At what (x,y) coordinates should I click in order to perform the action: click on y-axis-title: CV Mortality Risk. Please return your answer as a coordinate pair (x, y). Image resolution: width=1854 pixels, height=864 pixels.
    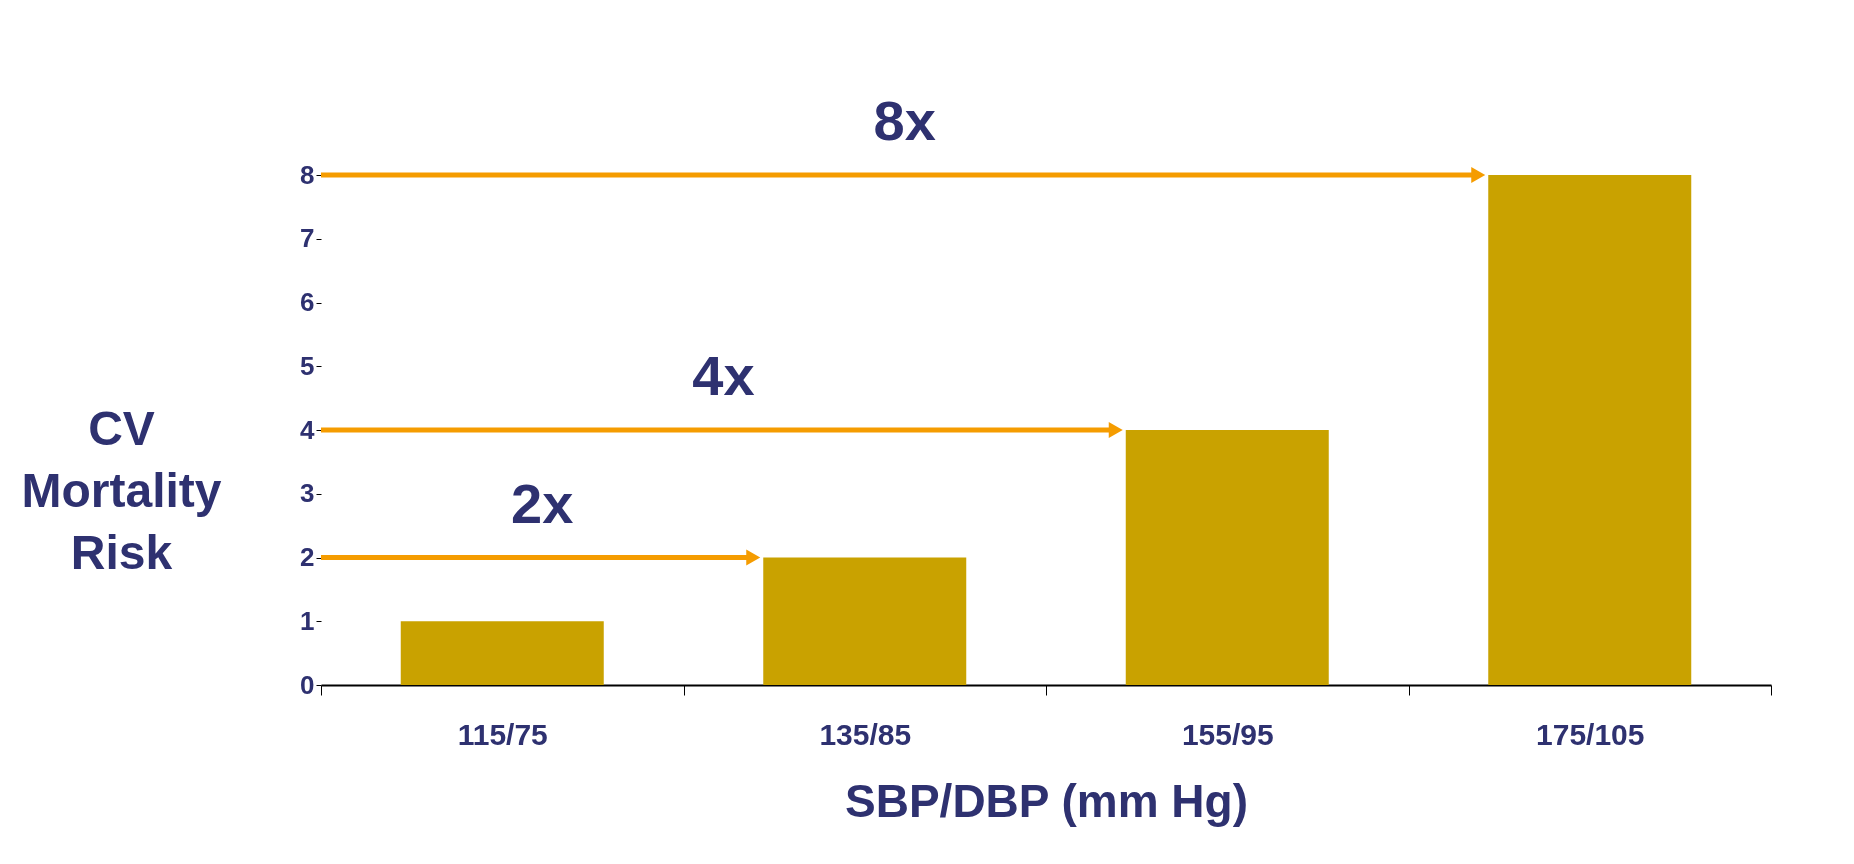
    Looking at the image, I should click on (121, 490).